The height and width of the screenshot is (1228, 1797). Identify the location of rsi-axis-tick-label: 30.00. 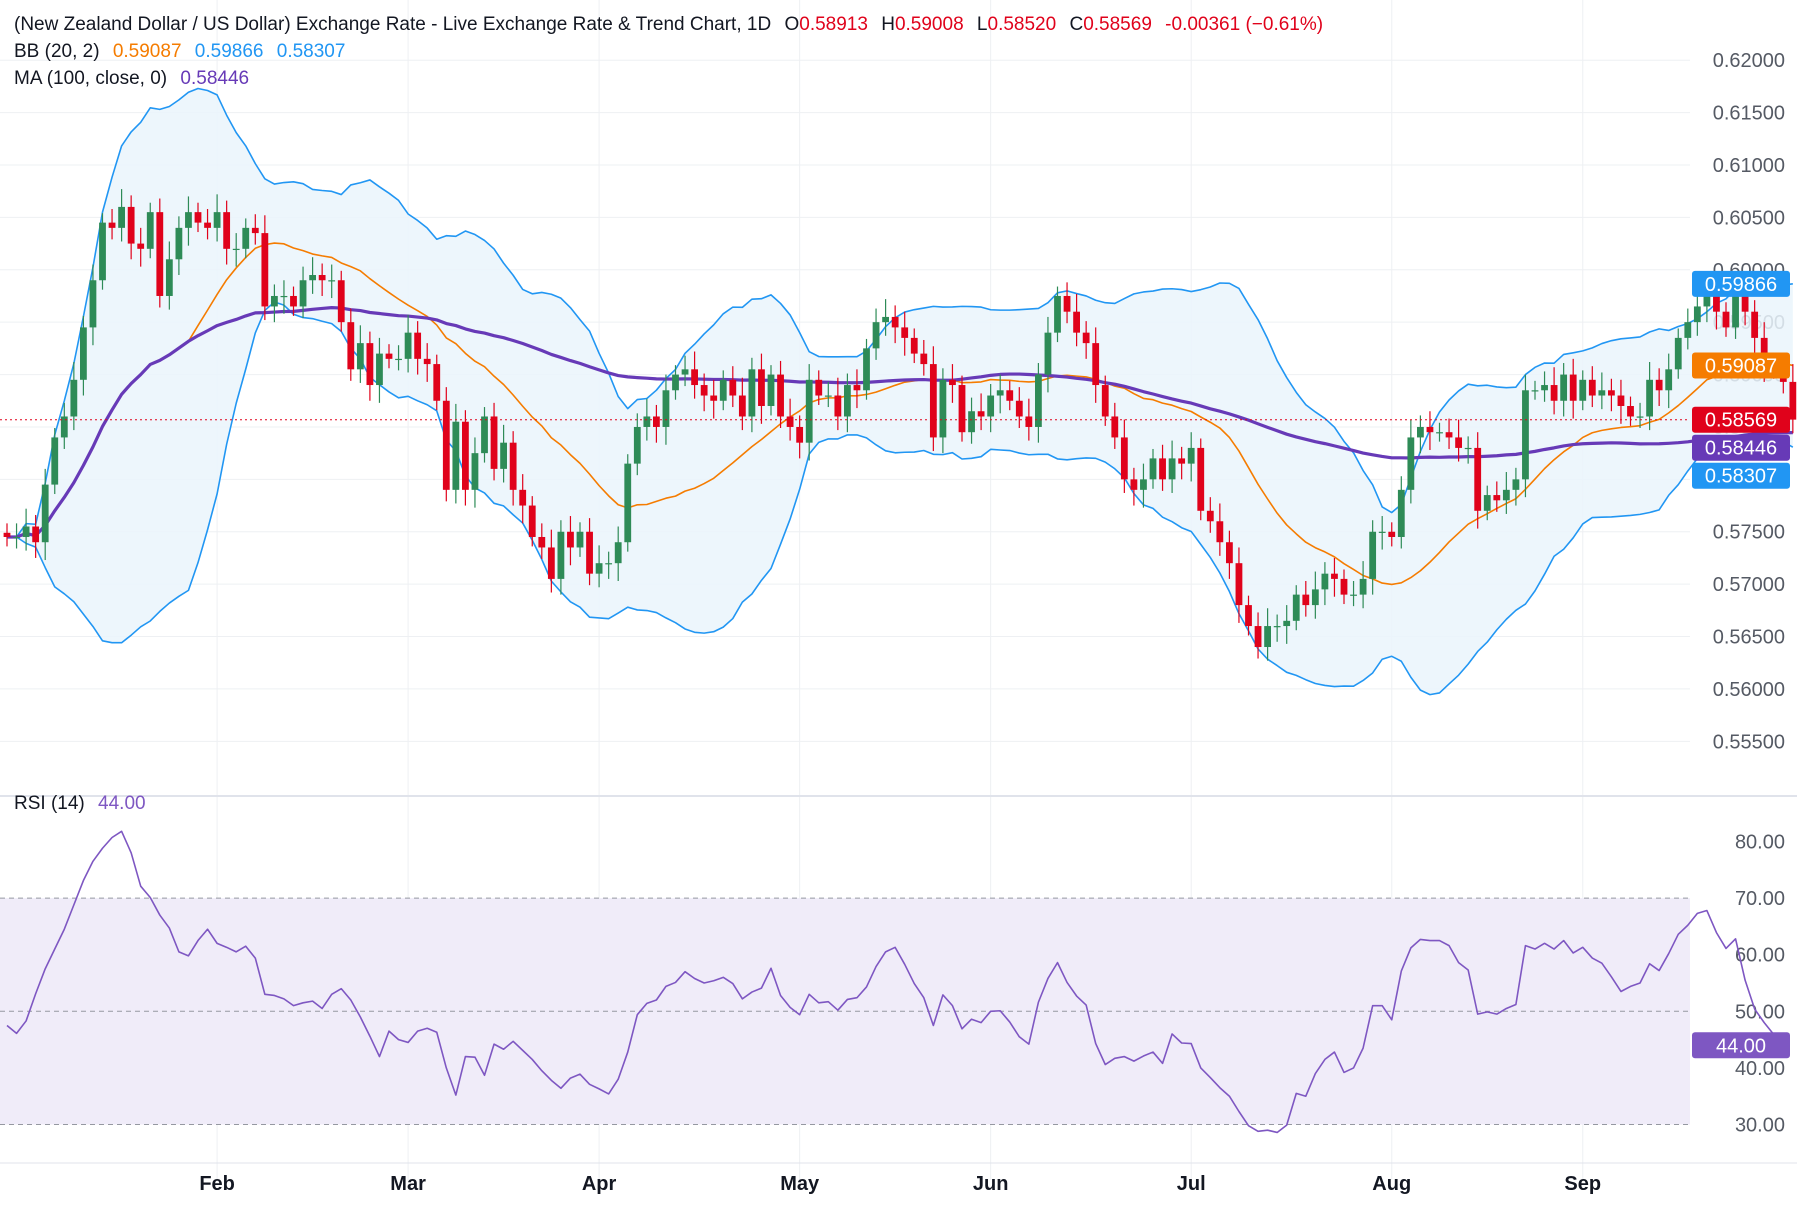
(1760, 1126).